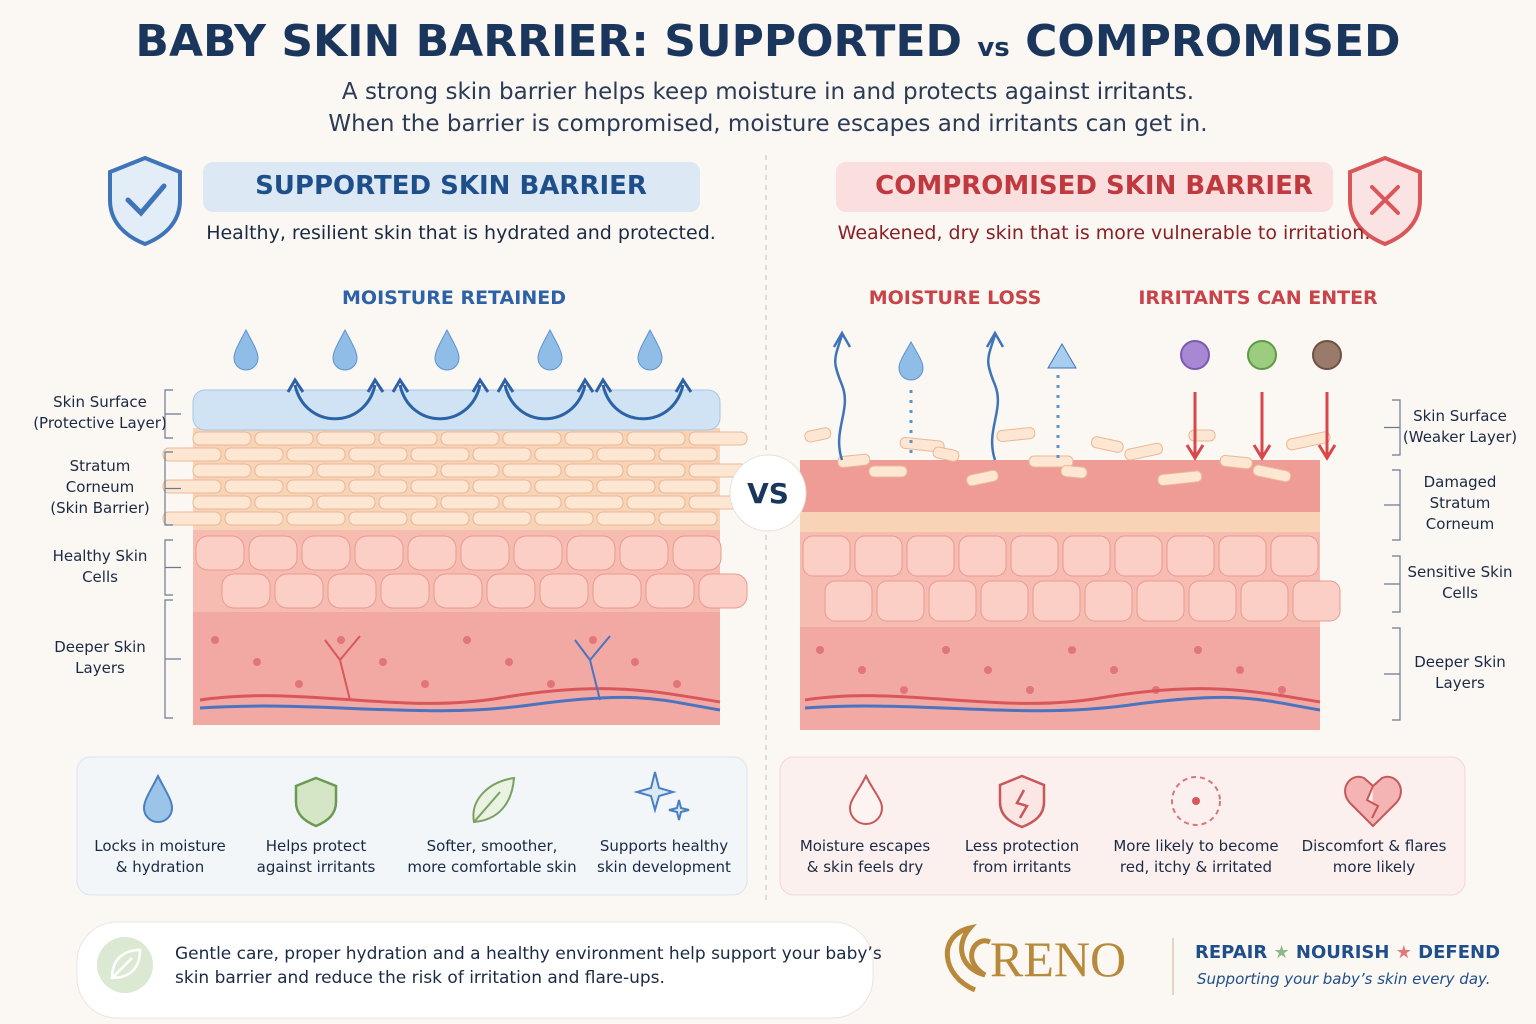 The image size is (1536, 1024). What do you see at coordinates (1060, 522) in the screenshot?
I see `corneum-band` at bounding box center [1060, 522].